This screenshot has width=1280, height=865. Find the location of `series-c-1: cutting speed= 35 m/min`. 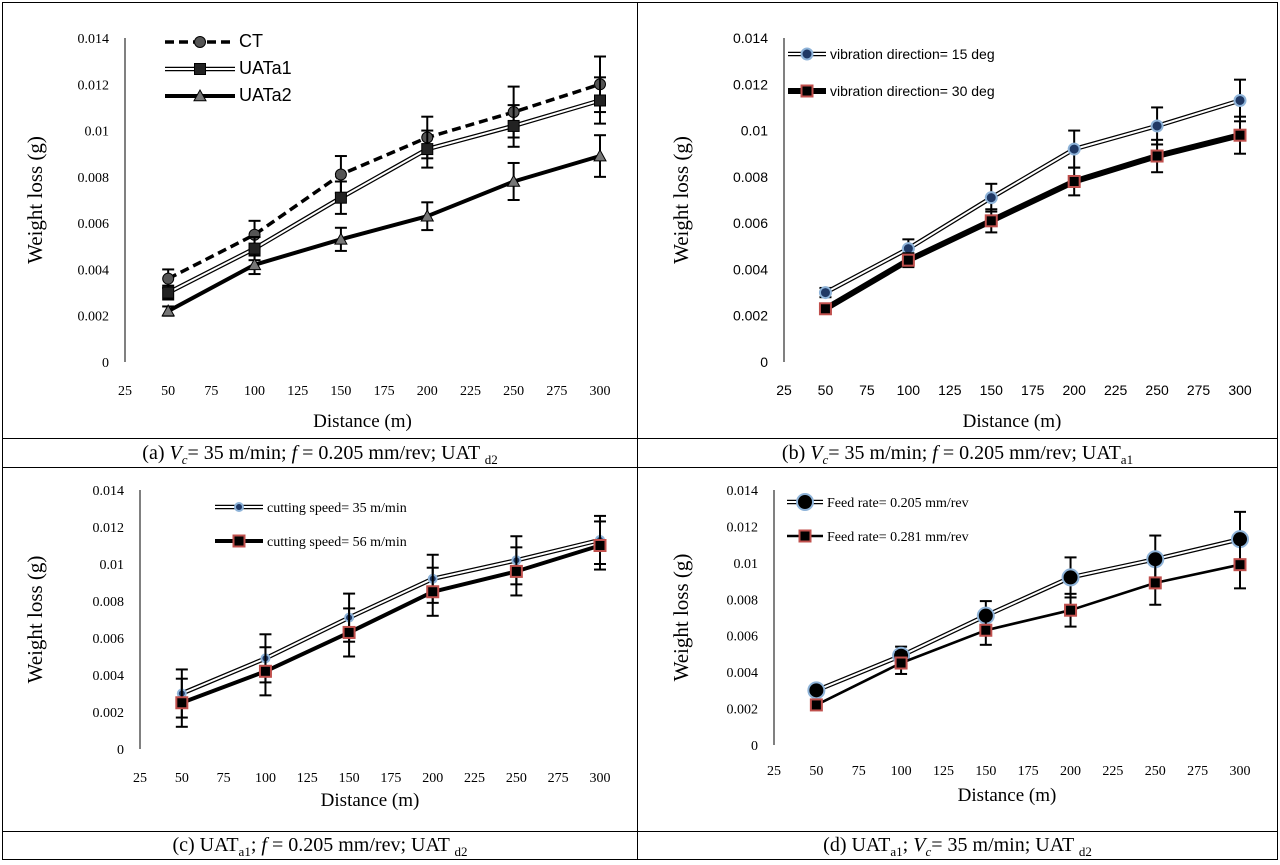

series-c-1: cutting speed= 35 m/min is located at coordinates (390, 610).